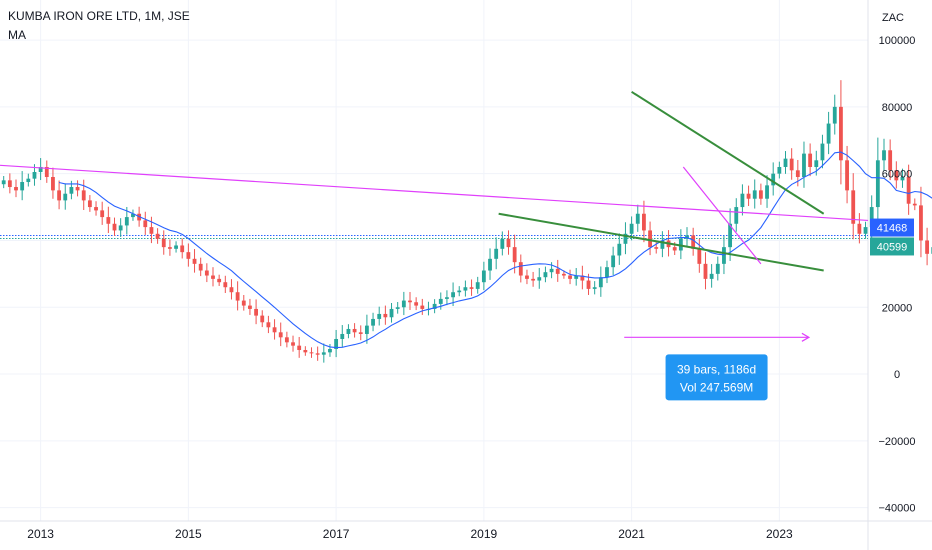  Describe the element at coordinates (17, 35) in the screenshot. I see `indicator-label: MA` at that location.